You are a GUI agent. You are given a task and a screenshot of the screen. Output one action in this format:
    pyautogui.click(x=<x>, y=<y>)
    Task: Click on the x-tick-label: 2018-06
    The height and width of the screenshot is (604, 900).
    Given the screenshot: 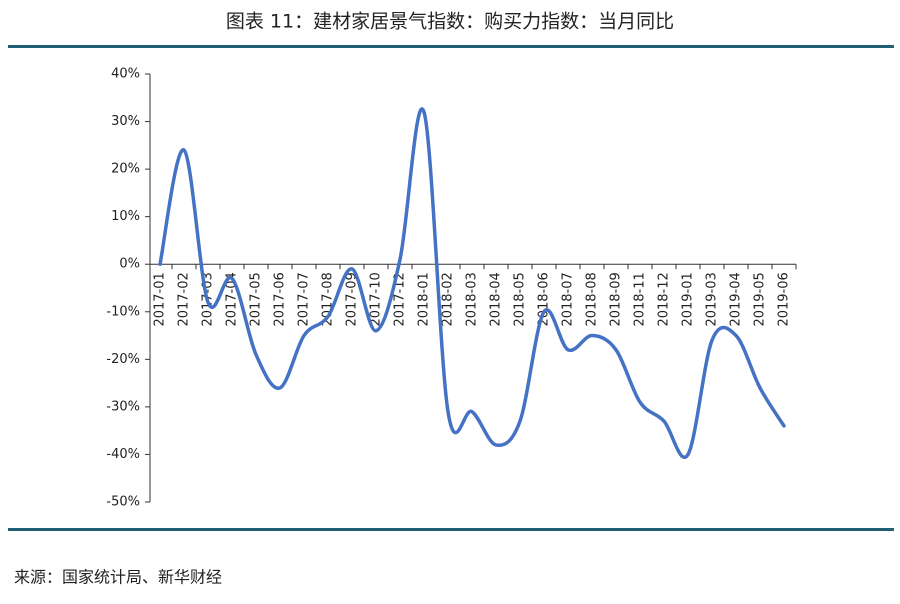 What is the action you would take?
    pyautogui.click(x=544, y=299)
    